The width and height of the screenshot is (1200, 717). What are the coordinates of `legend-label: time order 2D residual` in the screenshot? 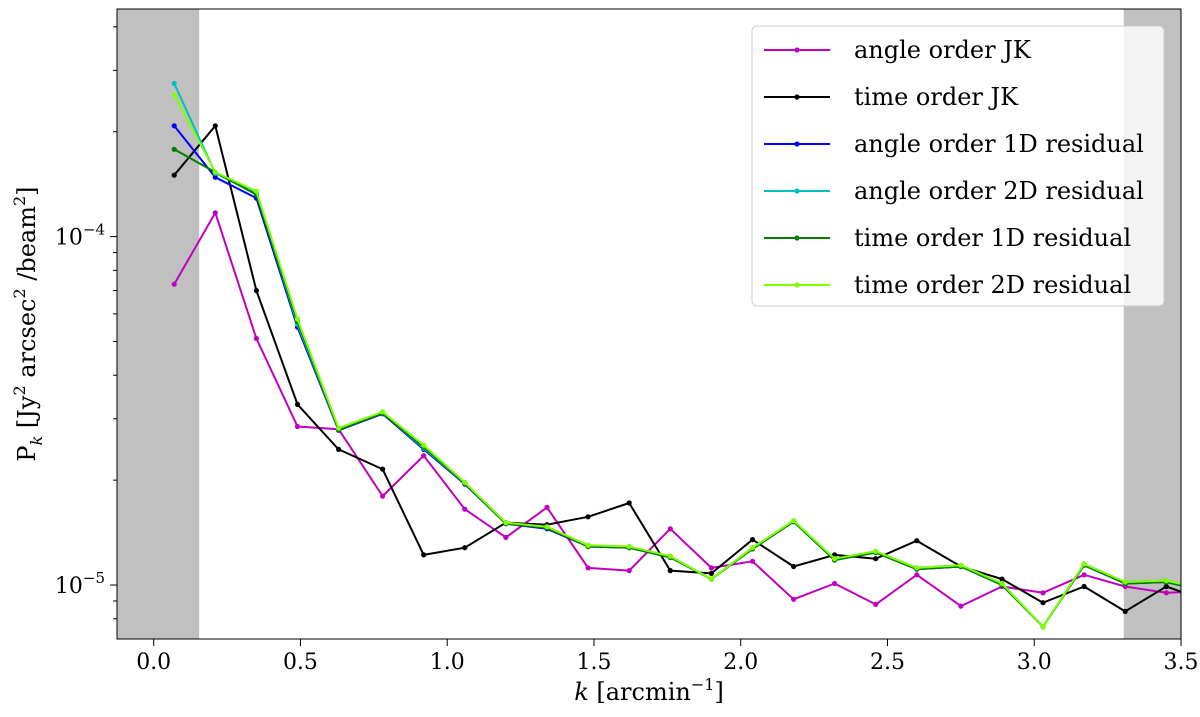 It's located at (992, 285).